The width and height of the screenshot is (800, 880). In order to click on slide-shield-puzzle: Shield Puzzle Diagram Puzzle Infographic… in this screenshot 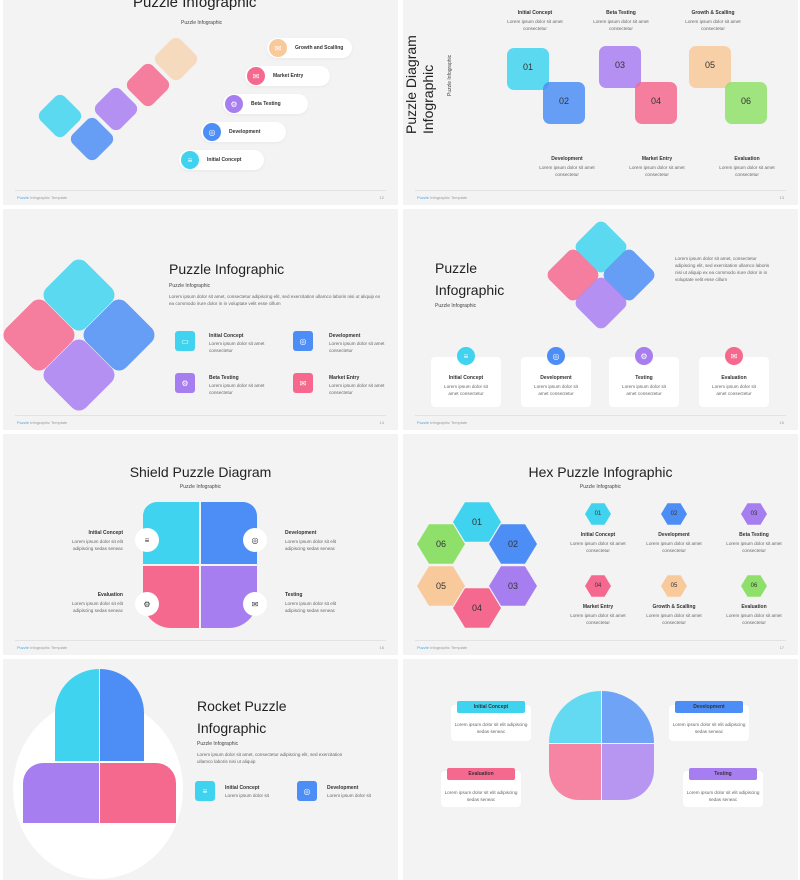, I will do `click(200, 544)`.